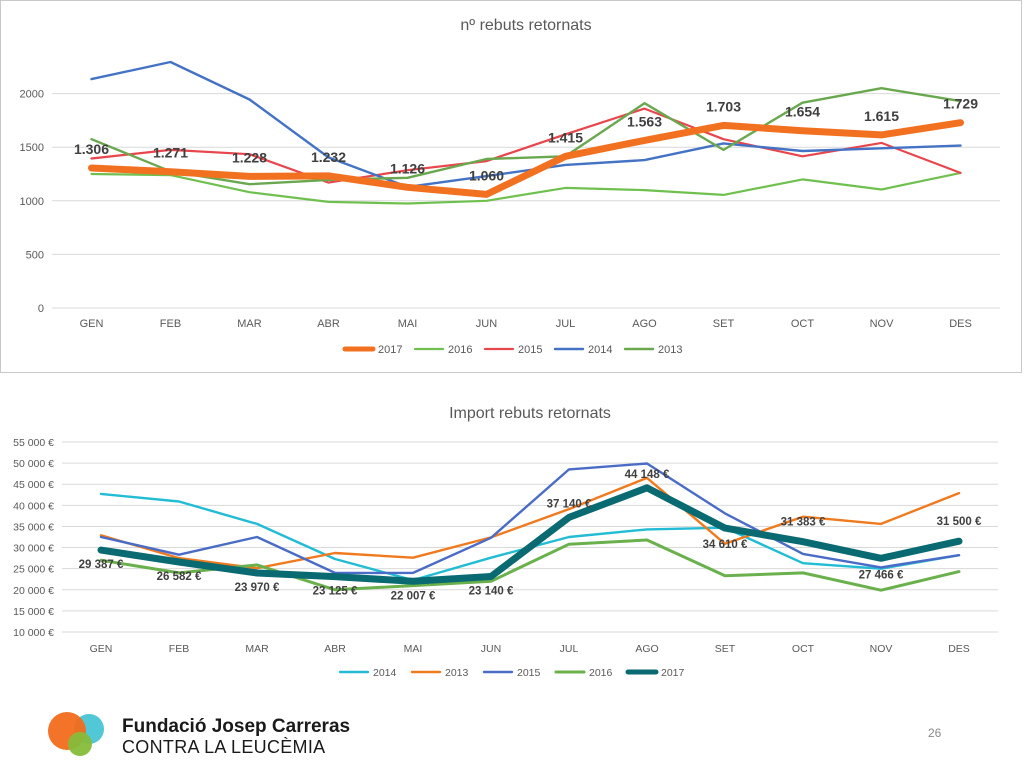 This screenshot has height=768, width=1024. I want to click on logo-subtitle: CONTRA LA LEUCÈMIA, so click(224, 747).